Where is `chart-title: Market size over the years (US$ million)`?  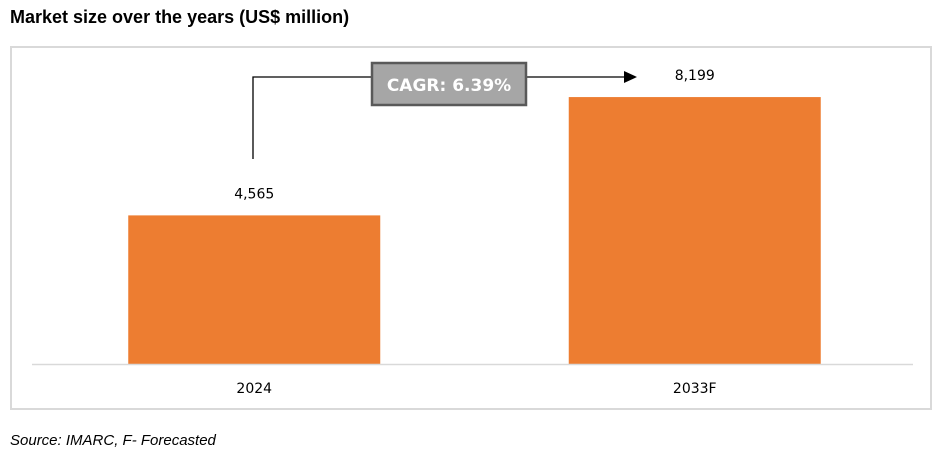 chart-title: Market size over the years (US$ million) is located at coordinates (180, 17).